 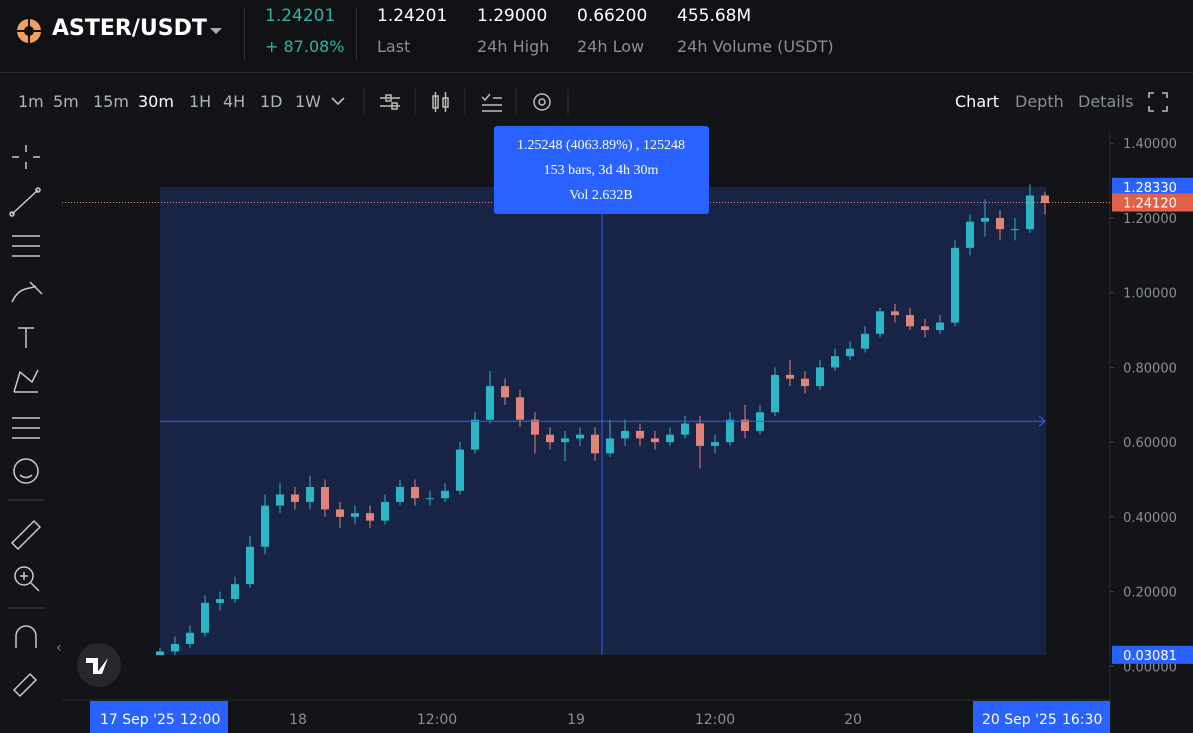 What do you see at coordinates (601, 195) in the screenshot?
I see `tooltip-line: Vol 2.632B` at bounding box center [601, 195].